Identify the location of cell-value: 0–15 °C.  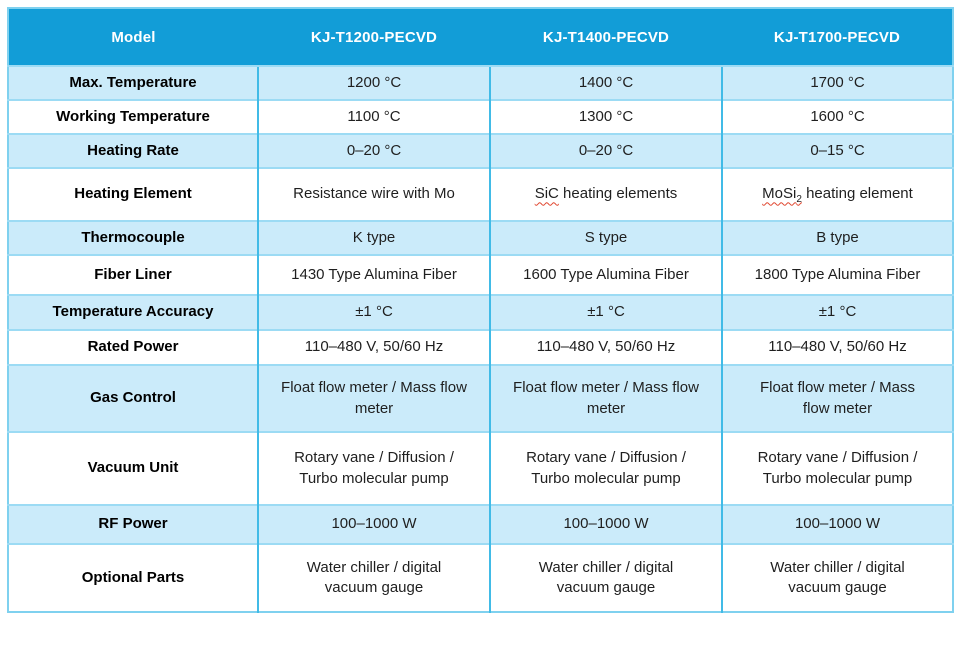
(837, 150).